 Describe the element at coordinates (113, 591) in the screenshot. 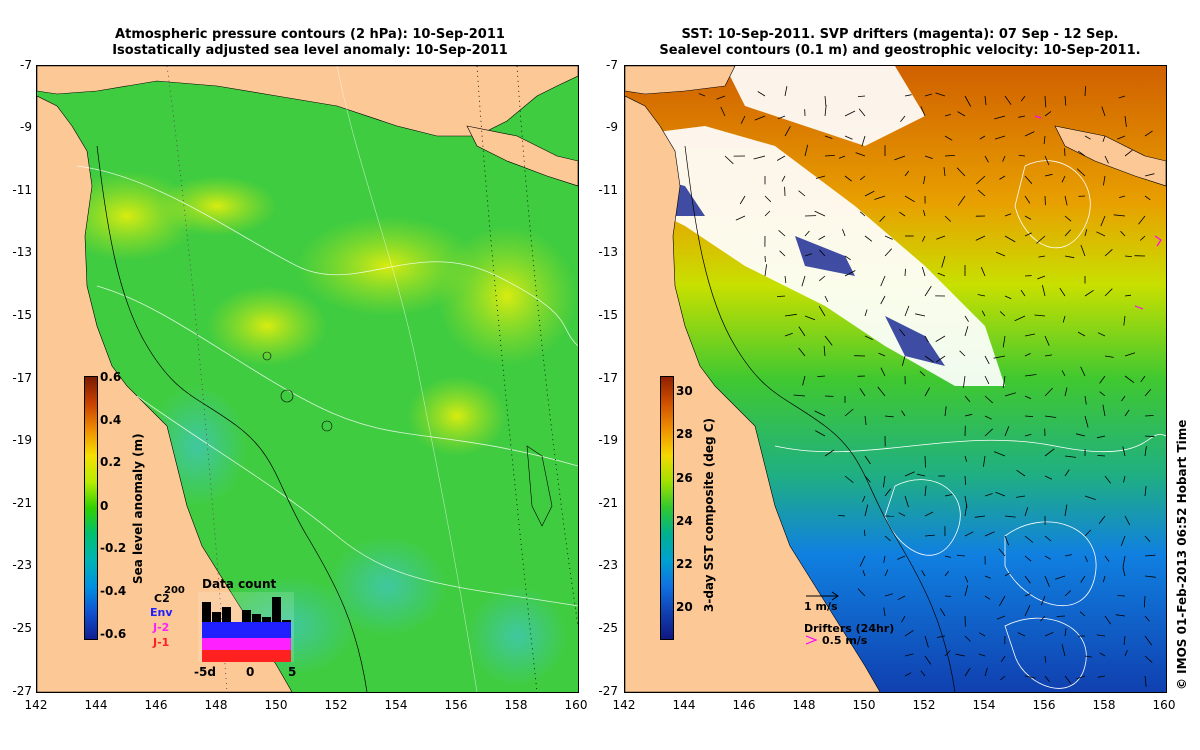

I see `left-cb-tick: -0.4` at that location.